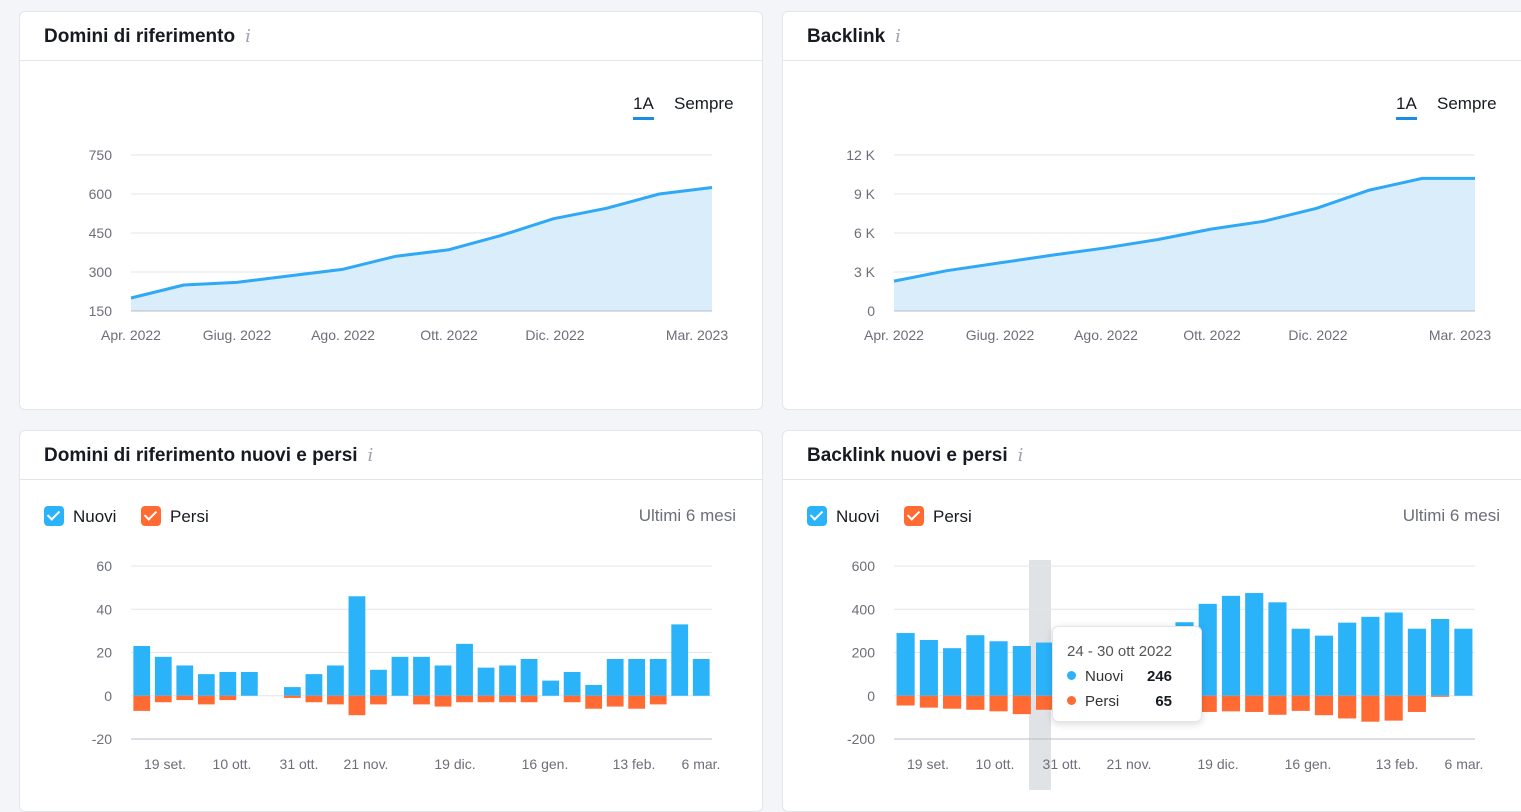 The height and width of the screenshot is (812, 1521). I want to click on tooltip-date: 24 - 30 ott 2022, so click(1120, 651).